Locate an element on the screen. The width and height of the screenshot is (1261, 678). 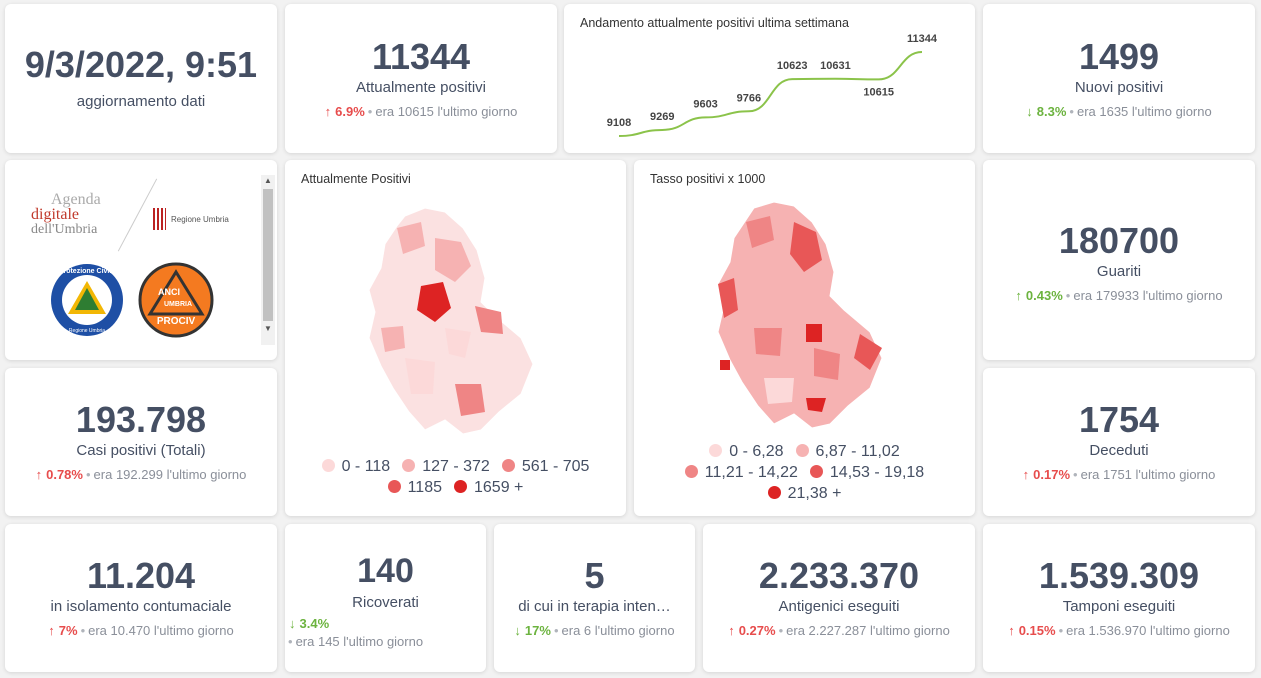
legend-item: 127 - 372 is located at coordinates (446, 466).